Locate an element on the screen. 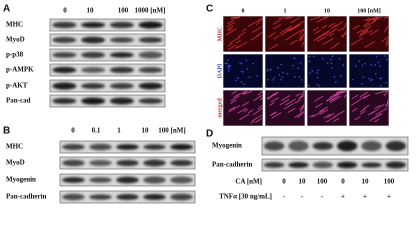 This screenshot has width=418, height=240. column-header: 0.1 is located at coordinates (96, 131).